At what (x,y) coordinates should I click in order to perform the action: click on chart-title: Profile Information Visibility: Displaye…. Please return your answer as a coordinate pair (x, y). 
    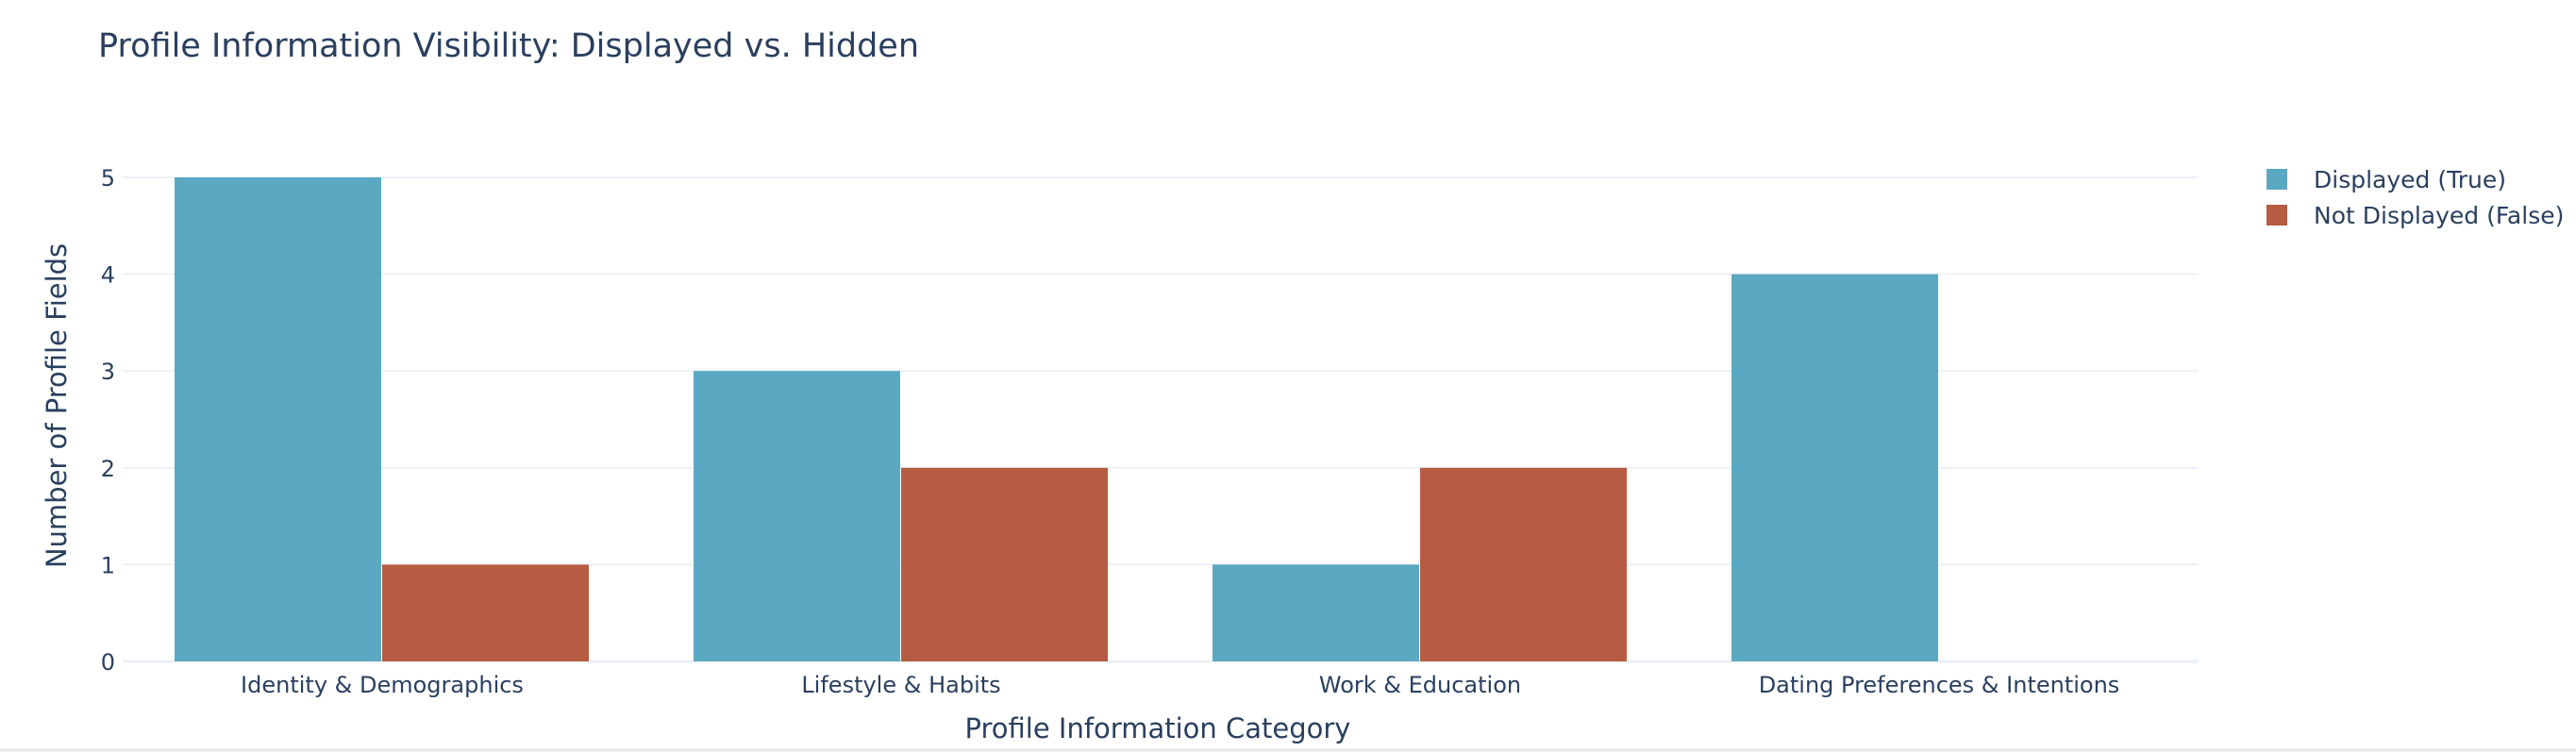
    Looking at the image, I should click on (508, 46).